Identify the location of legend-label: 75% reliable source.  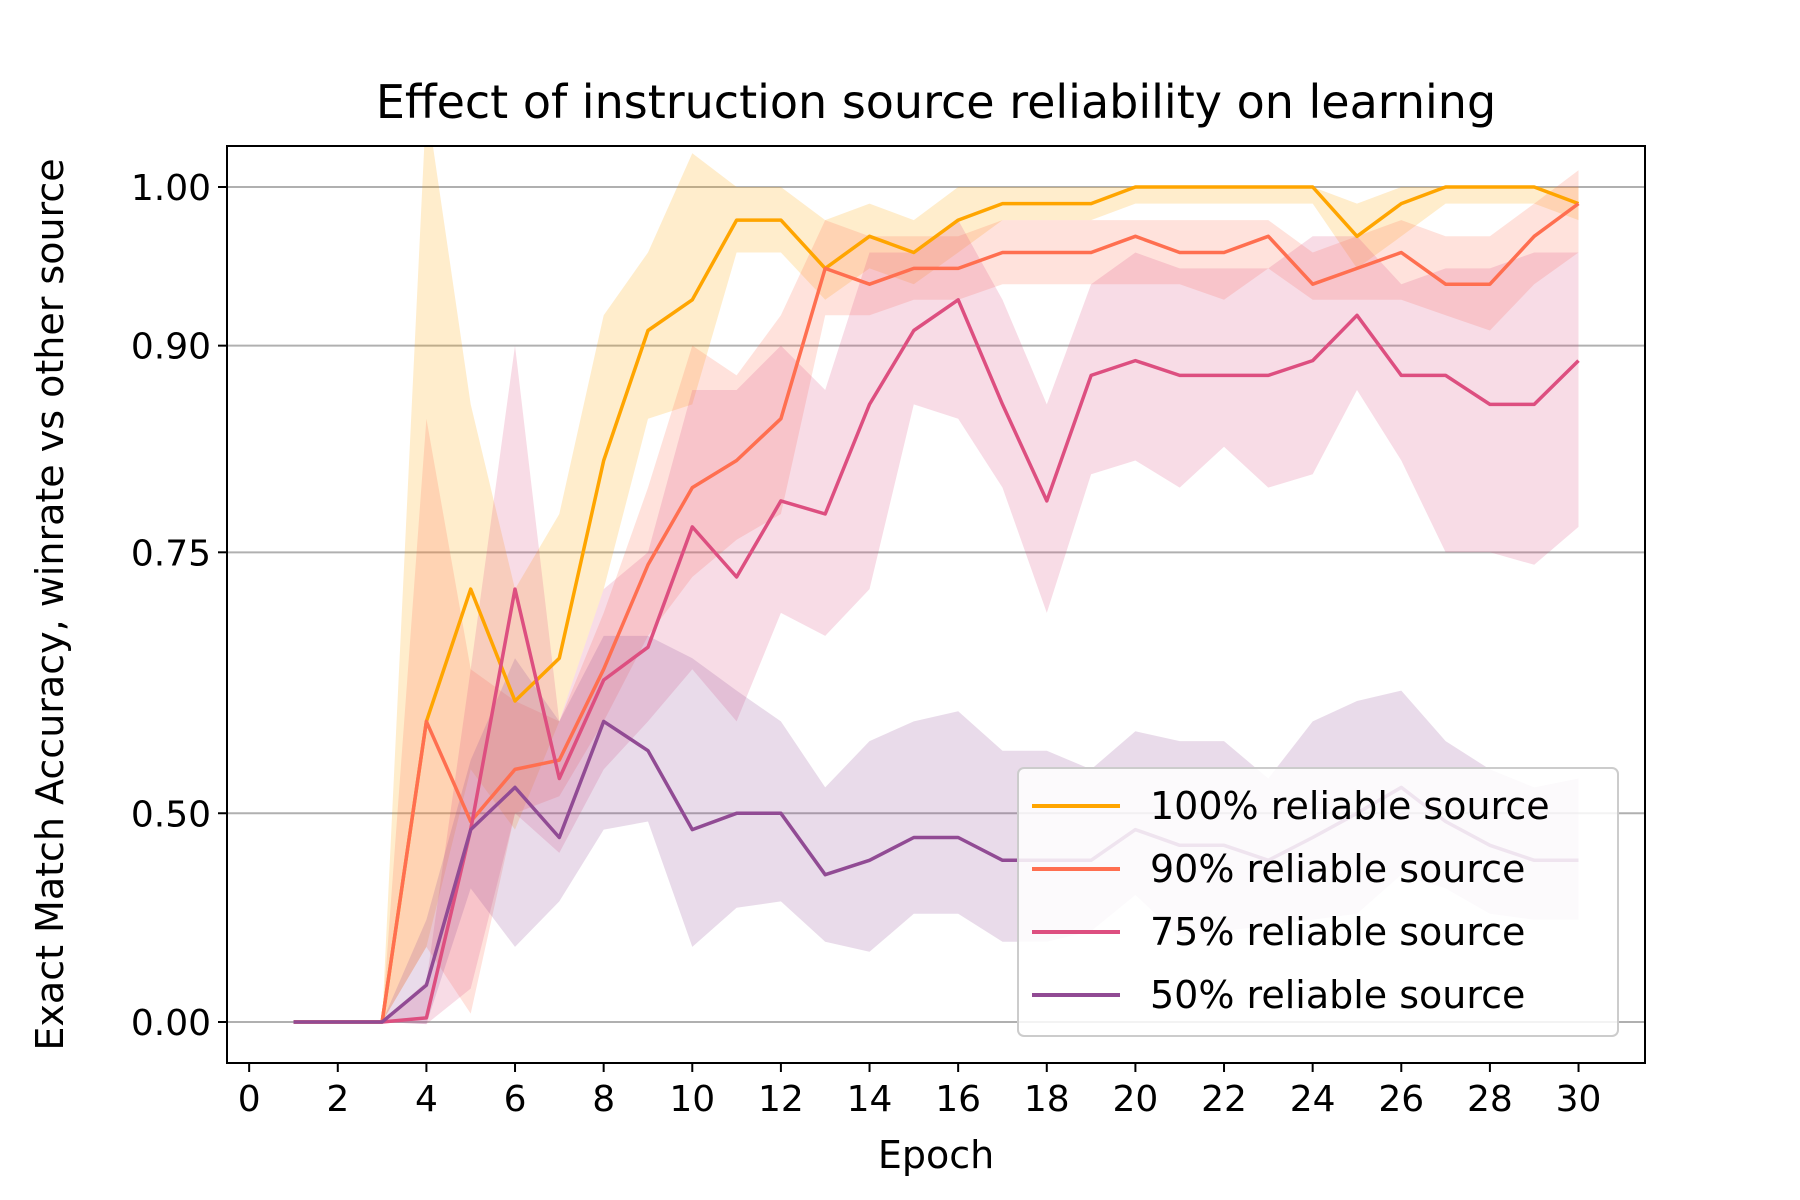
(1337, 932).